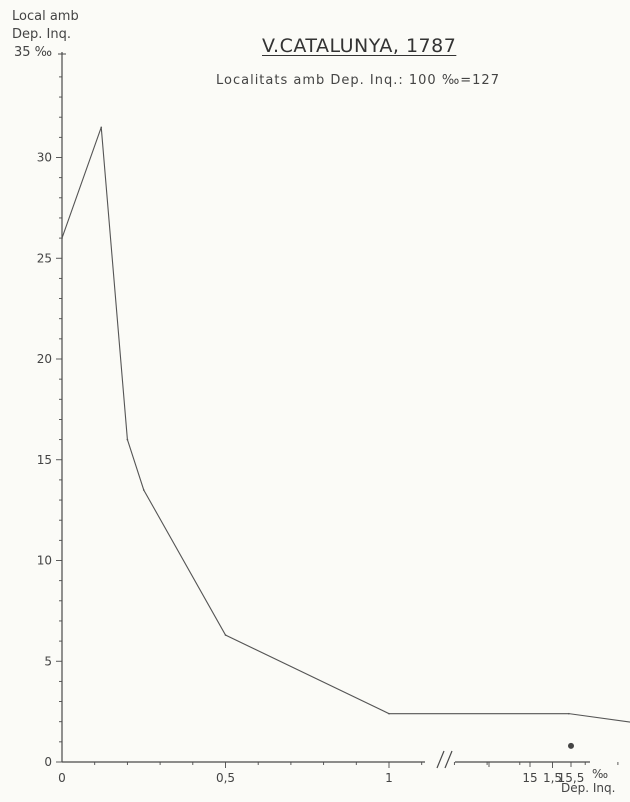 The width and height of the screenshot is (630, 802). What do you see at coordinates (48, 661) in the screenshot?
I see `y-tick-label: 5` at bounding box center [48, 661].